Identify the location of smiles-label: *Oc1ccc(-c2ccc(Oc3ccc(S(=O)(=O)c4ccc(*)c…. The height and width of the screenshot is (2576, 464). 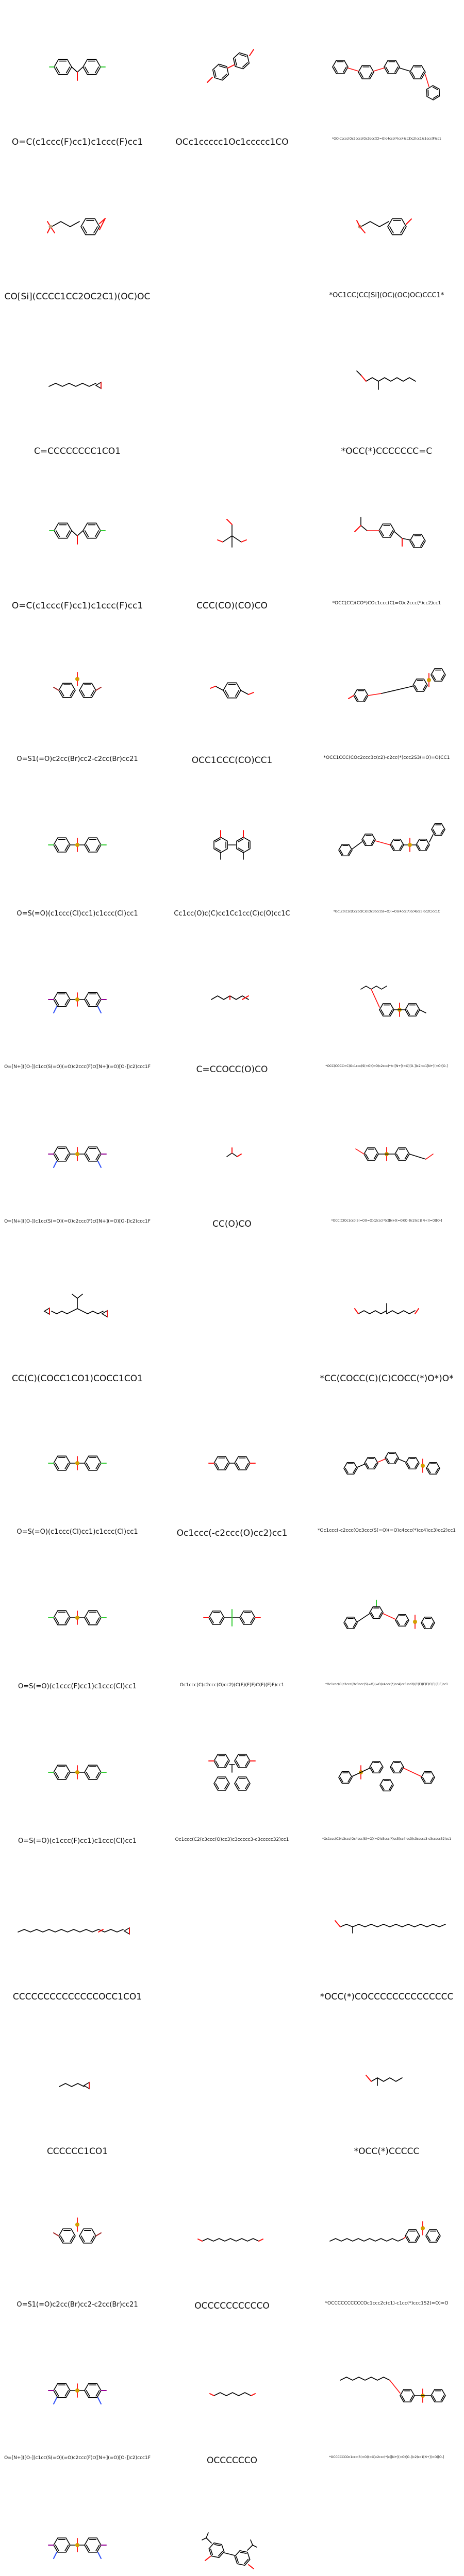
(386, 1530).